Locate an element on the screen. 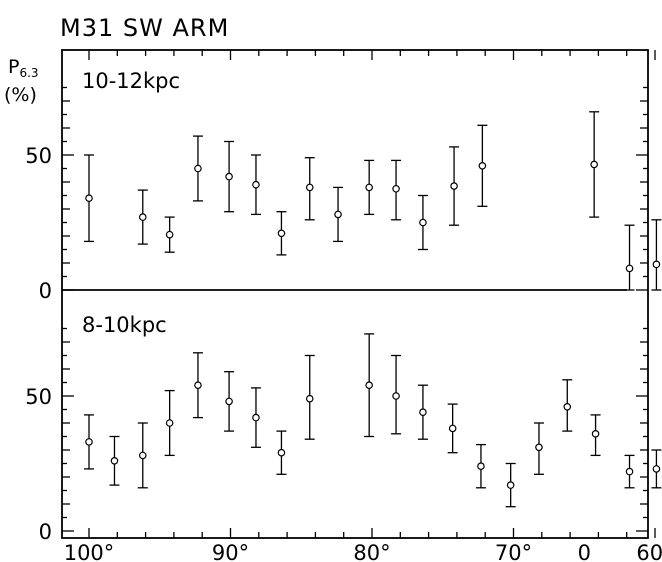 The width and height of the screenshot is (662, 562). svg-text: P6.3 is located at coordinates (23, 68).